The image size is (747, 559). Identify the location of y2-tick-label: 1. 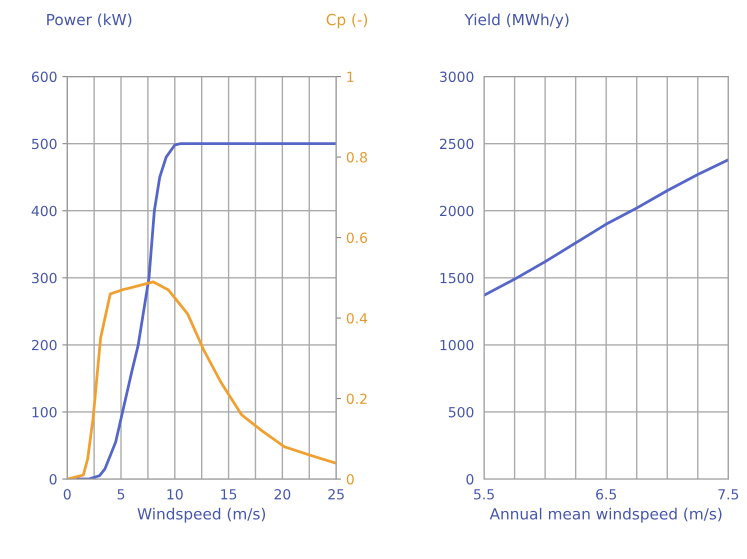
(350, 77).